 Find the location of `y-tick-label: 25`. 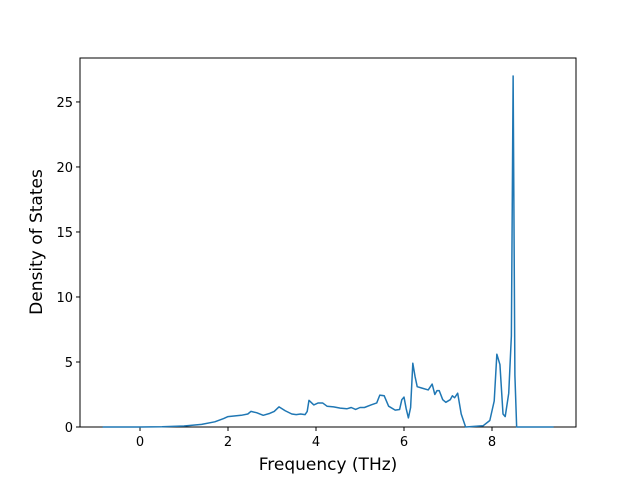

y-tick-label: 25 is located at coordinates (64, 103).